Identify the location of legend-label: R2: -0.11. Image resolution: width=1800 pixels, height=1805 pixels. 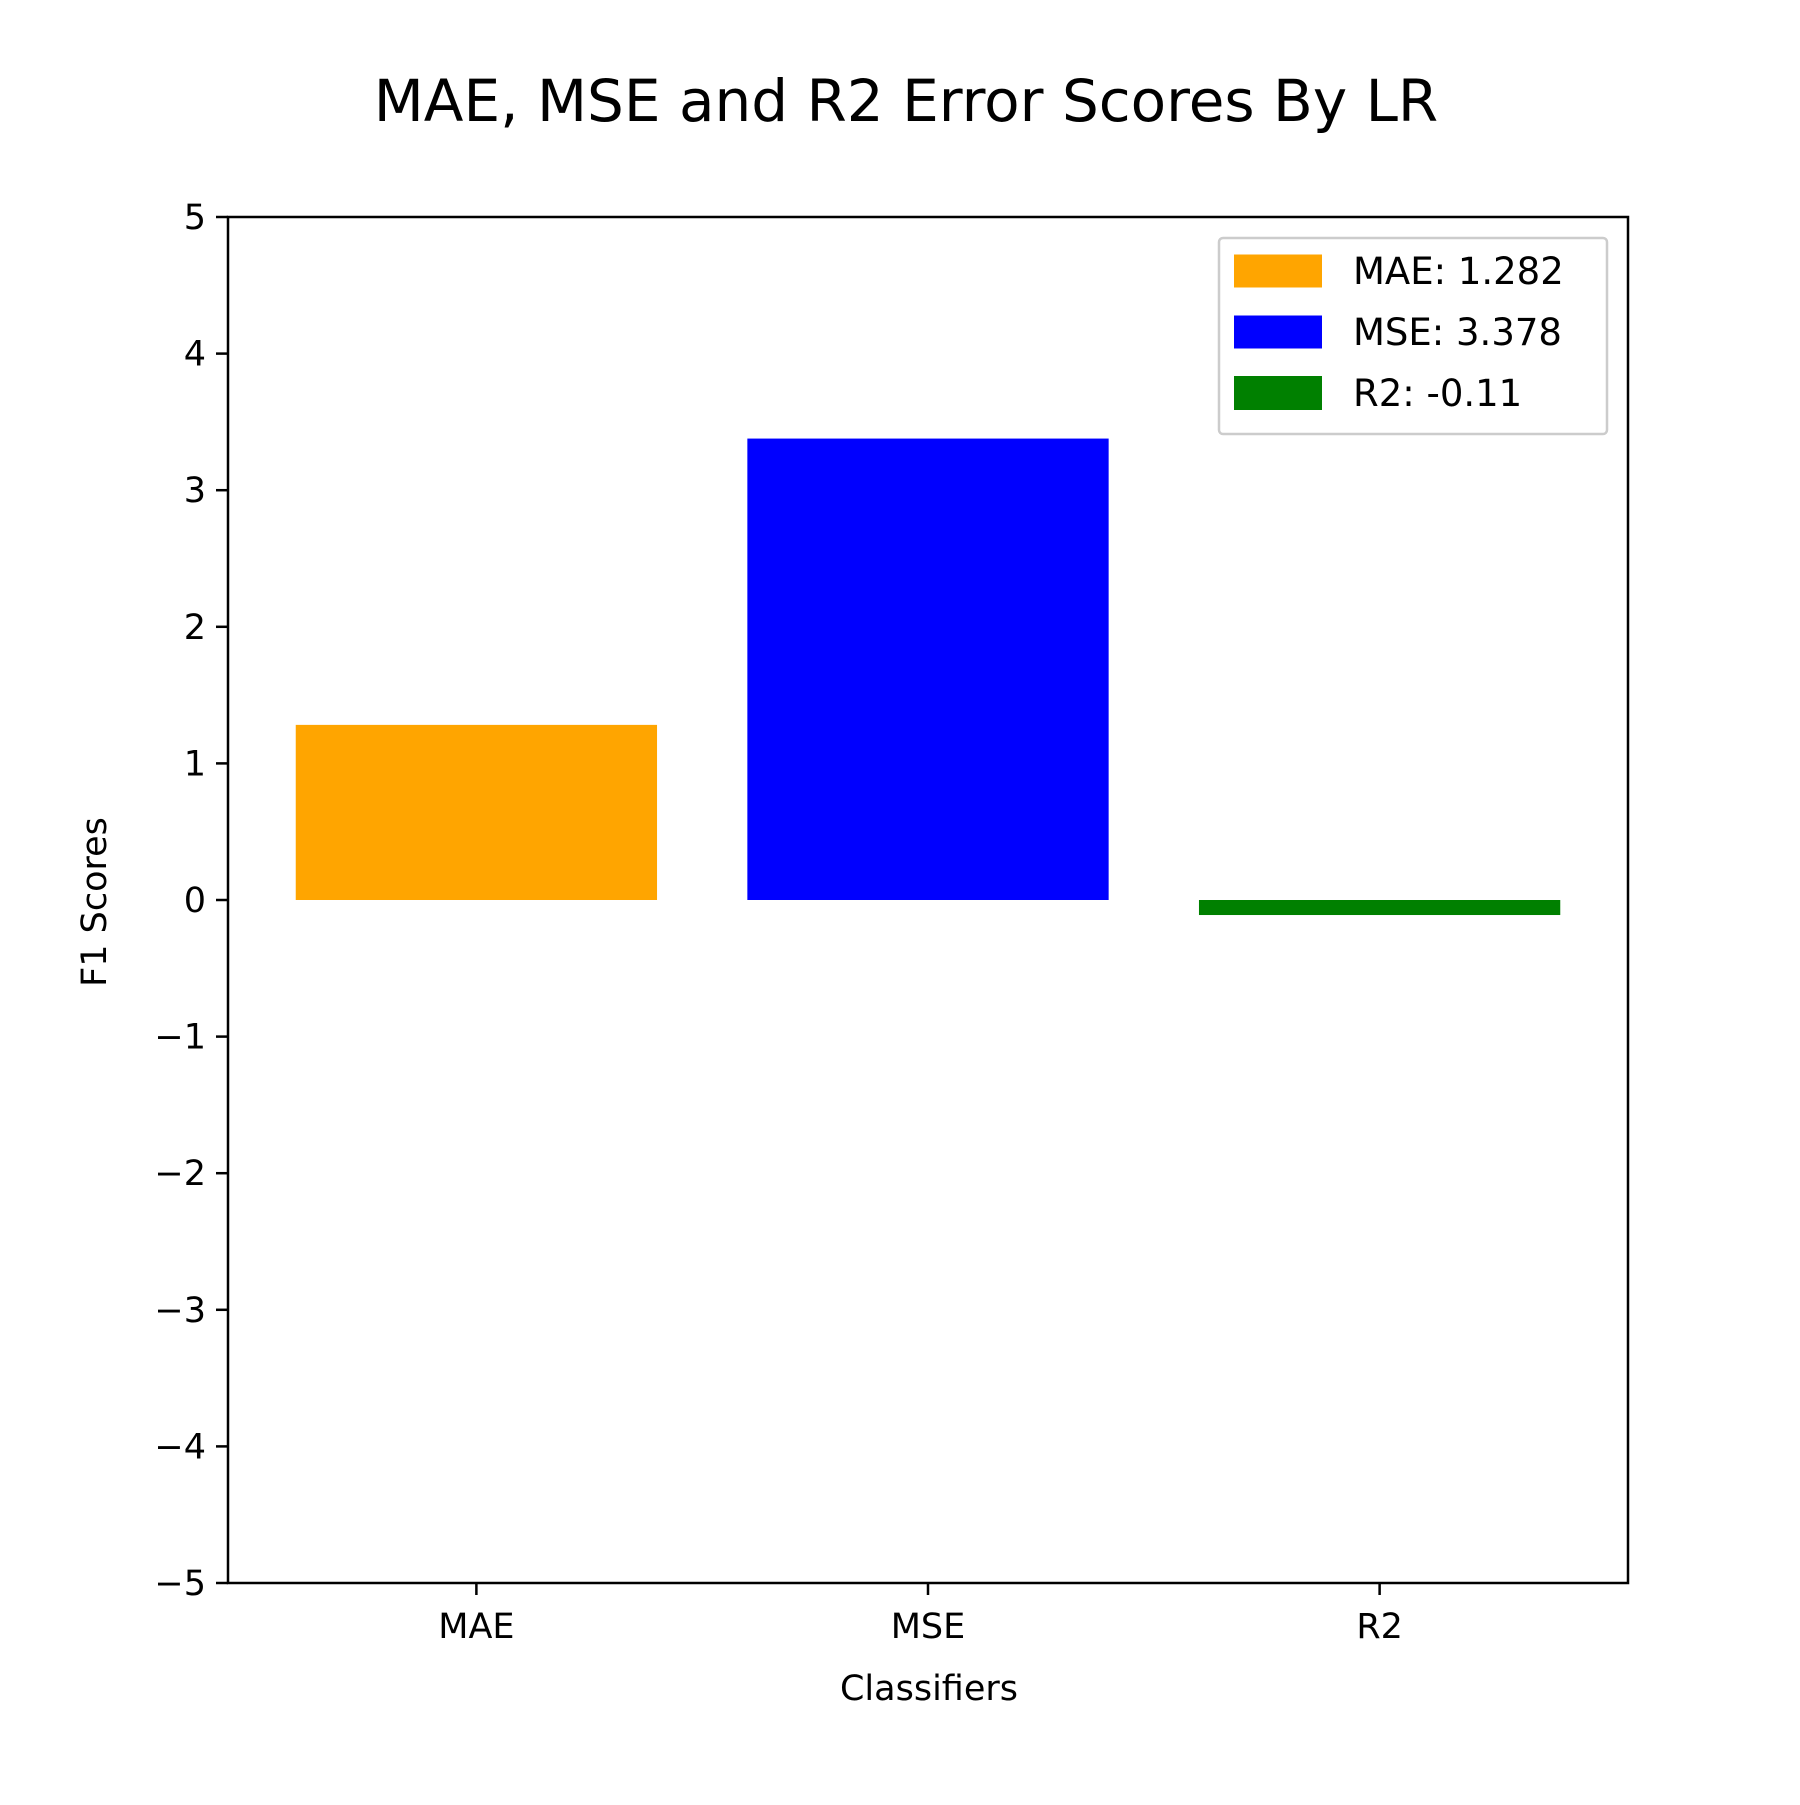
(1437, 393).